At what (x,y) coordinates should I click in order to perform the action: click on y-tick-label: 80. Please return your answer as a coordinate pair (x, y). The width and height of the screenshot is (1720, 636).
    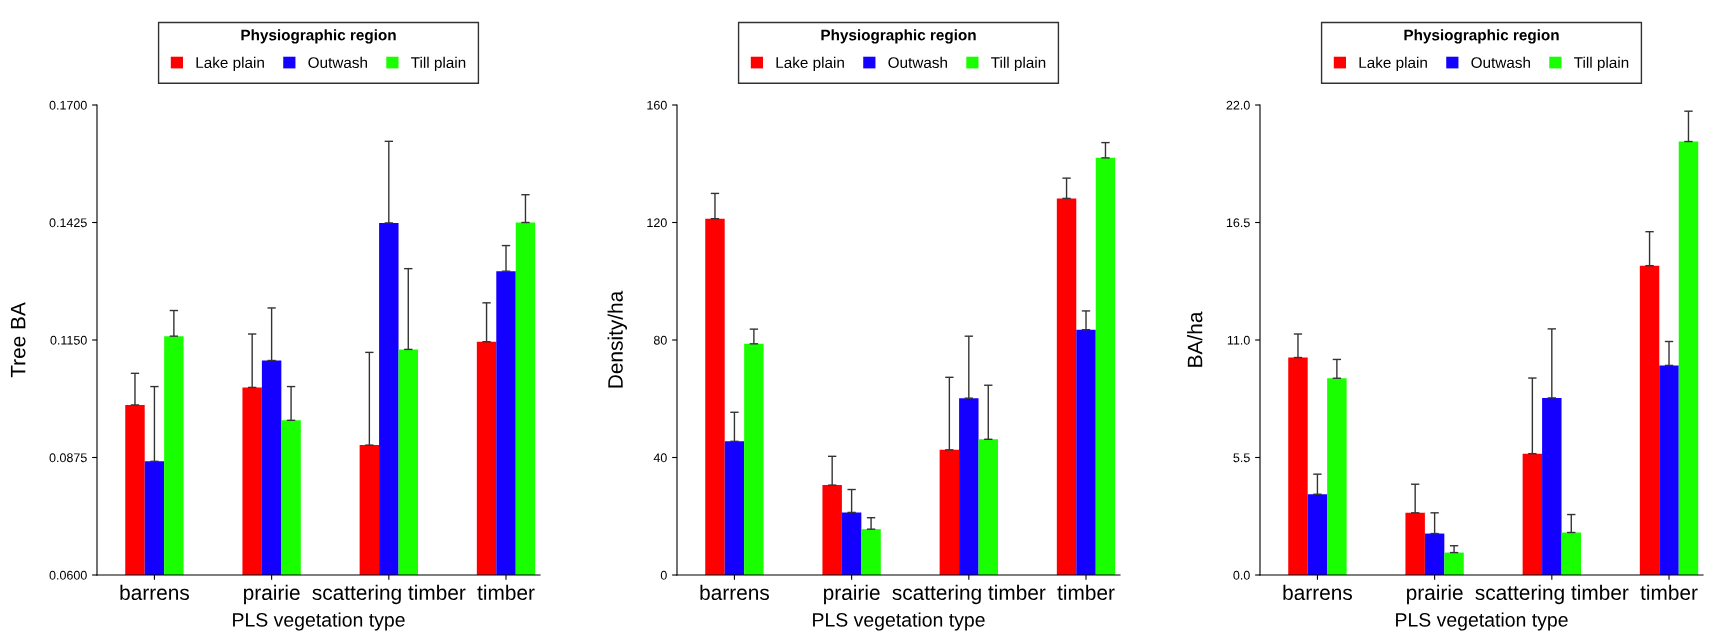
    Looking at the image, I should click on (660, 340).